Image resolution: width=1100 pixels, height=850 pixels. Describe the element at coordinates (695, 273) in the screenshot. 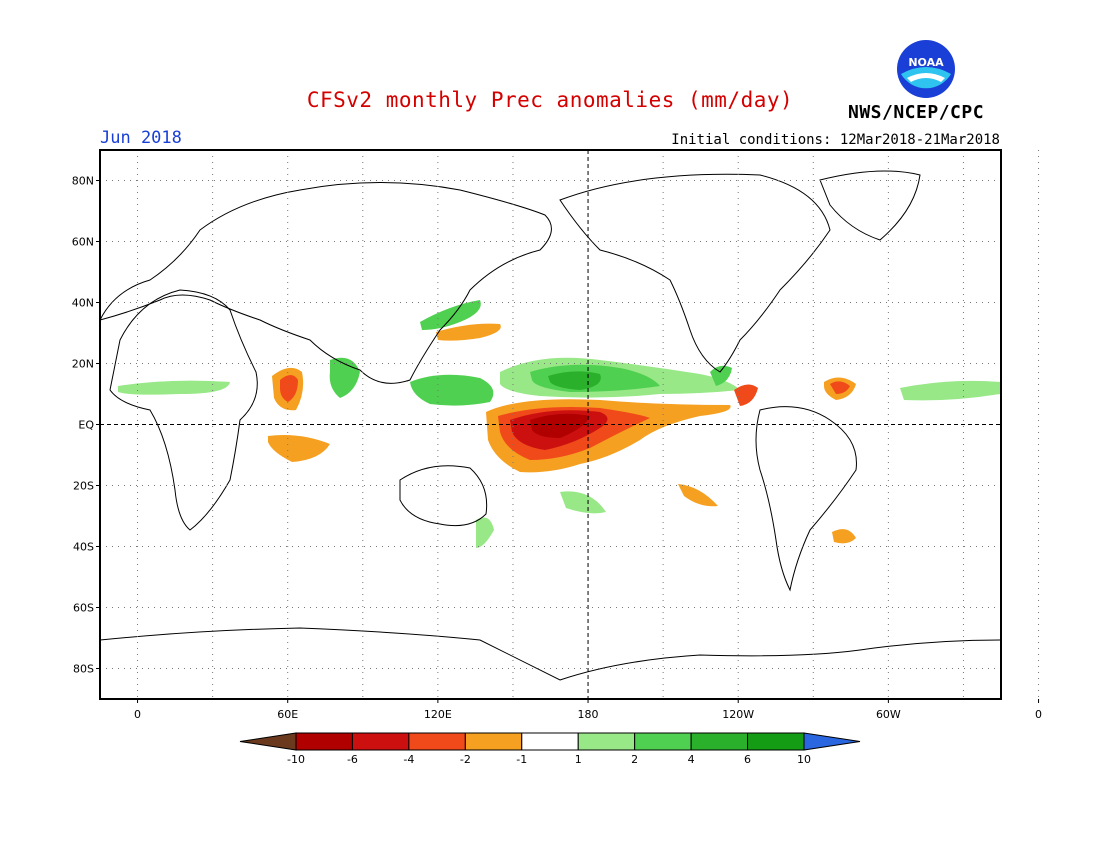

I see `coastline-north-america` at that location.